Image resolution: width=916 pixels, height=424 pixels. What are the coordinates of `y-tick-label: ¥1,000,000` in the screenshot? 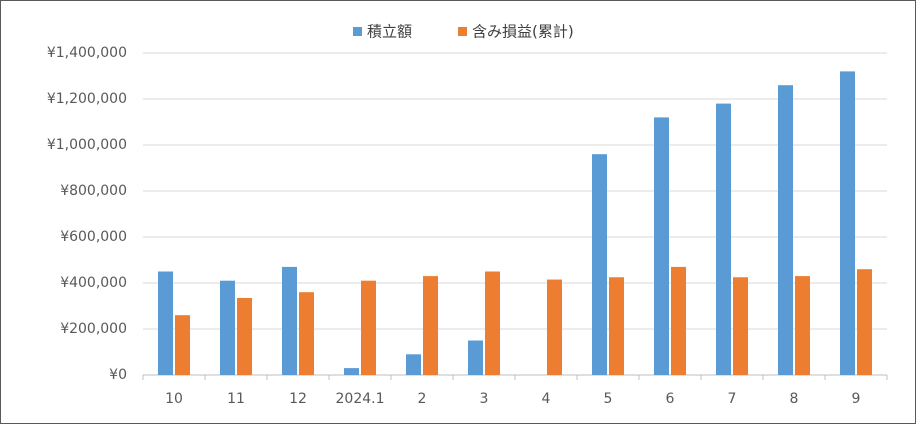 It's located at (87, 145).